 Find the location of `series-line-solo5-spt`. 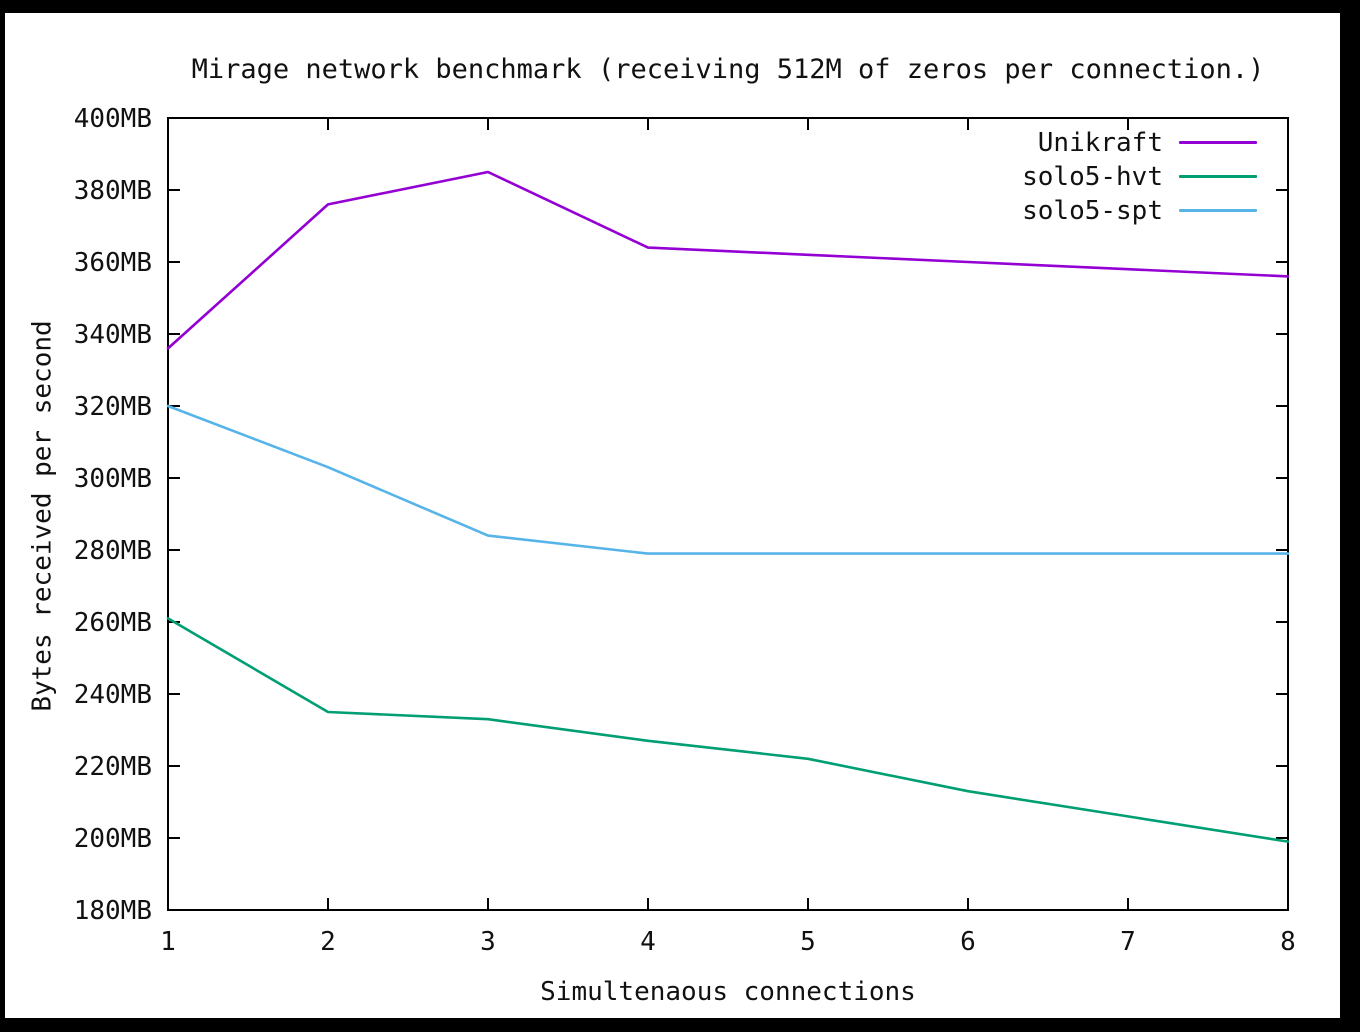

series-line-solo5-spt is located at coordinates (728, 479).